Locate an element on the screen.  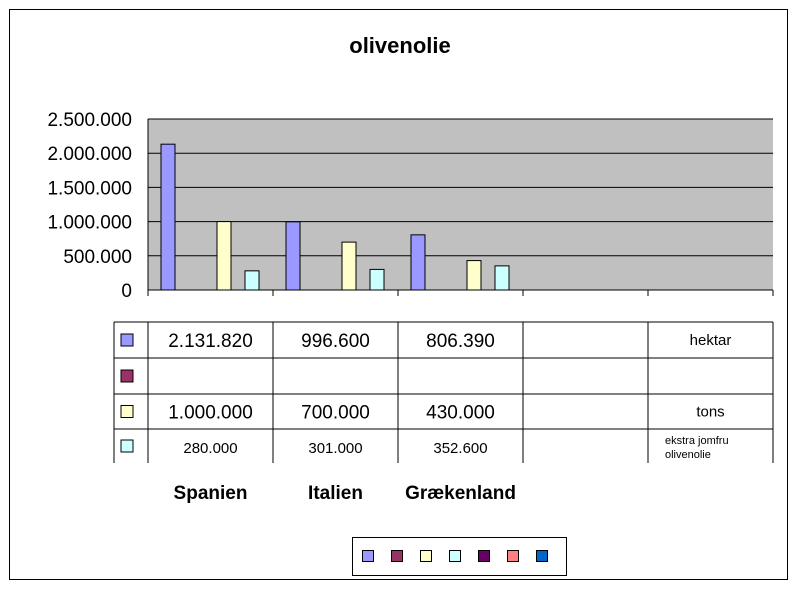
x-category-label: Italien is located at coordinates (335, 493).